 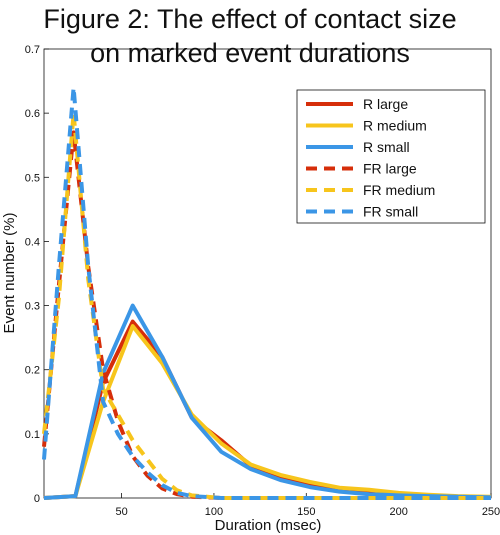 I want to click on x-tick-label: 150, so click(x=306, y=512).